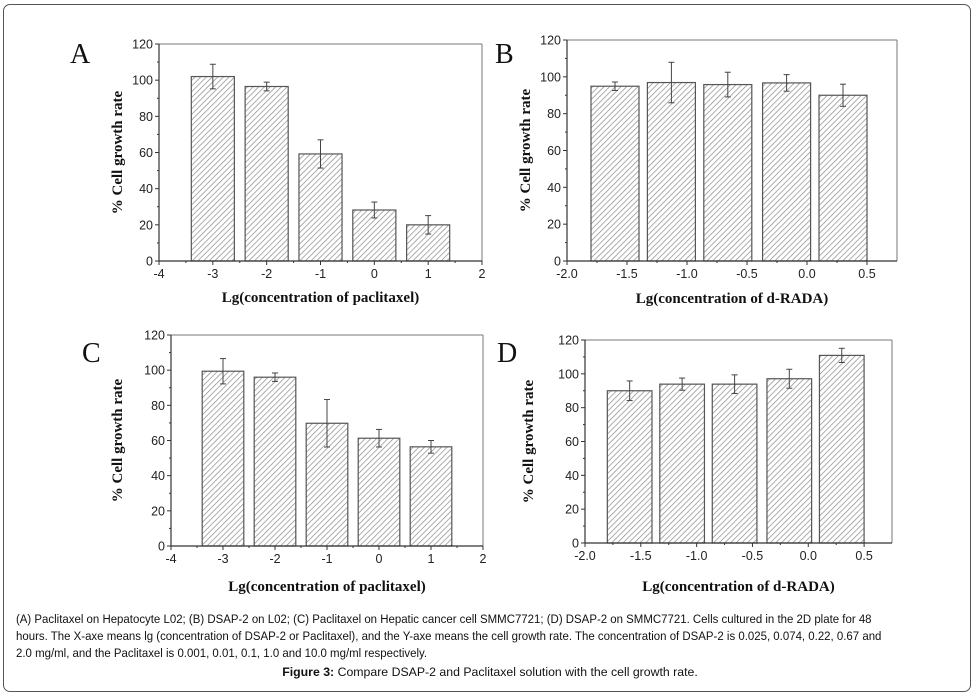  I want to click on x-tick-label: 1, so click(428, 274).